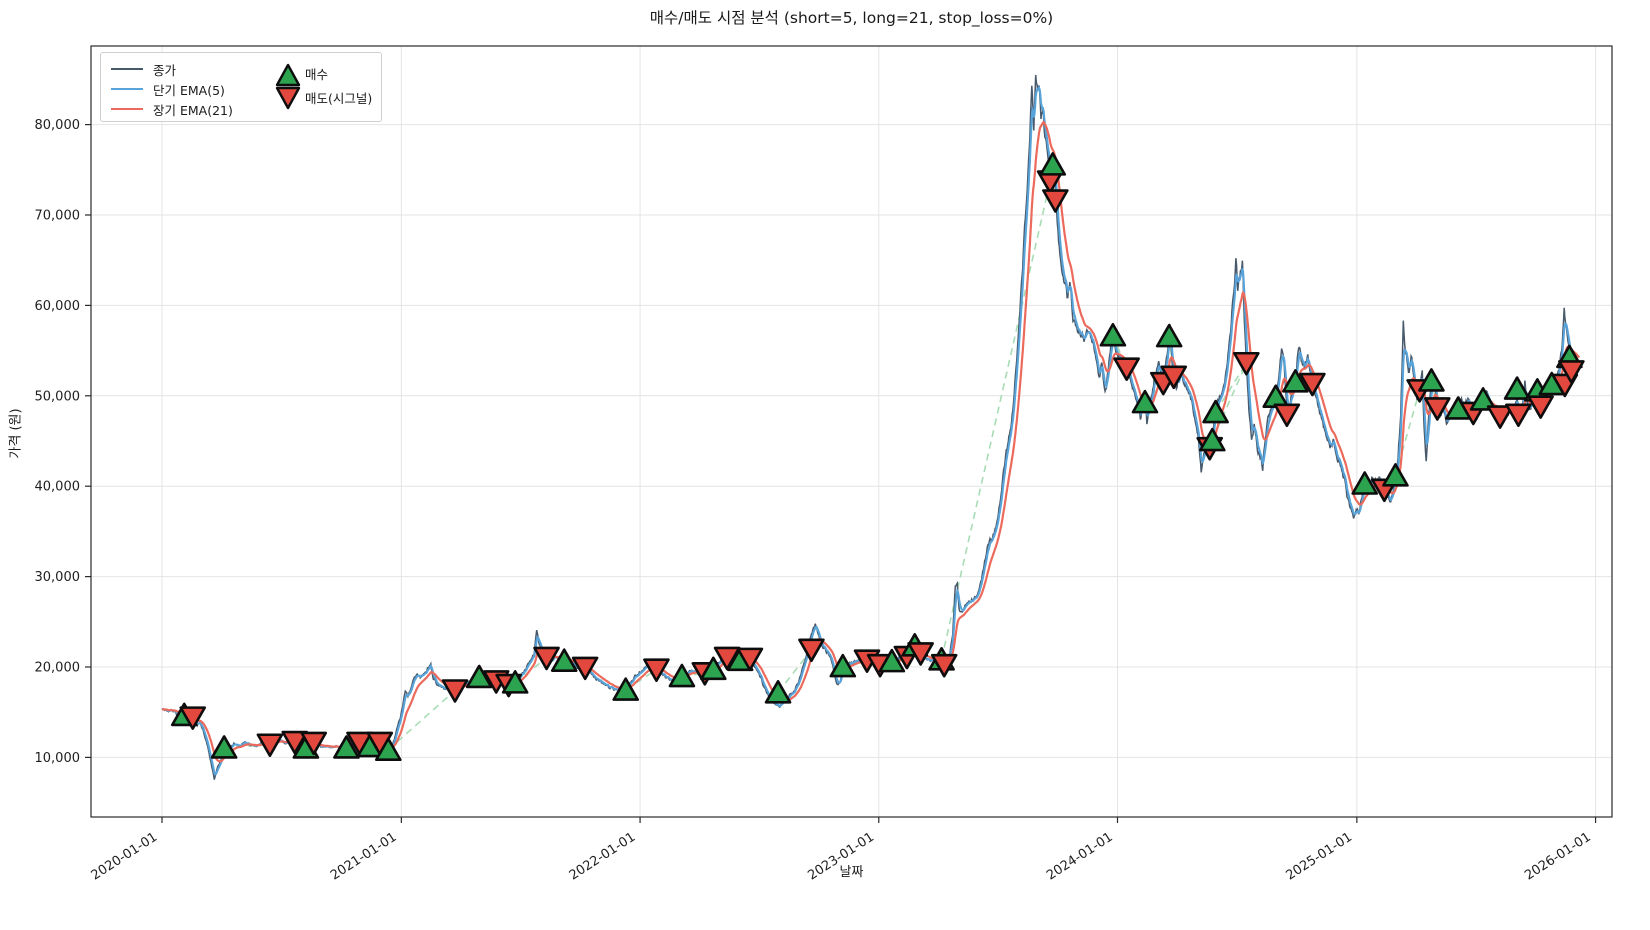 The image size is (1650, 930). What do you see at coordinates (241, 87) in the screenshot?
I see `legend: 종가 단기 EMA(5) 장기 EMA(21) 매수 매도(시그널)` at bounding box center [241, 87].